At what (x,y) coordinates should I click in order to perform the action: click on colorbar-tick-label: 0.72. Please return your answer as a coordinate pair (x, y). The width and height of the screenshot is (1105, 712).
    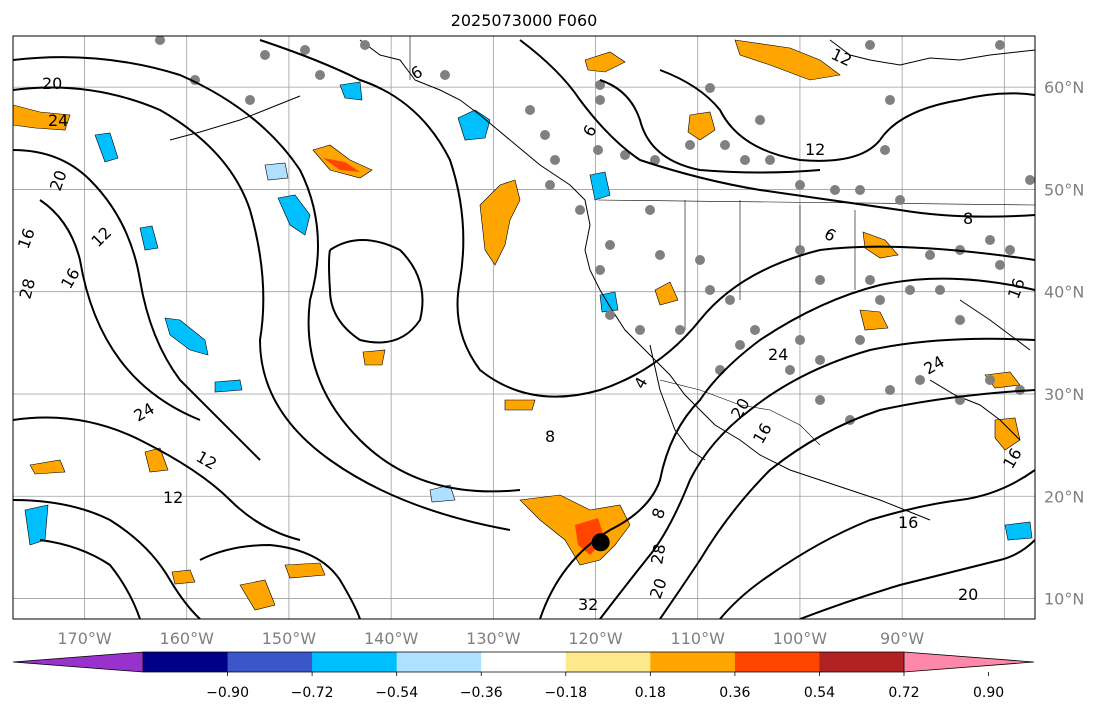
    Looking at the image, I should click on (903, 693).